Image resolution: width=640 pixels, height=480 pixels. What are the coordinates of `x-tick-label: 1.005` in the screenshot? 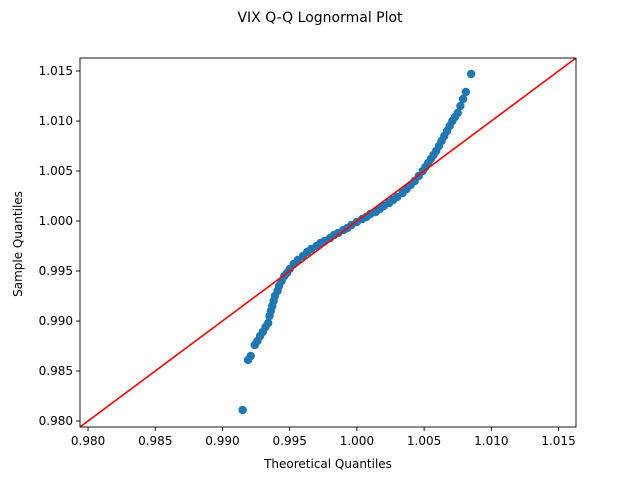 It's located at (424, 441).